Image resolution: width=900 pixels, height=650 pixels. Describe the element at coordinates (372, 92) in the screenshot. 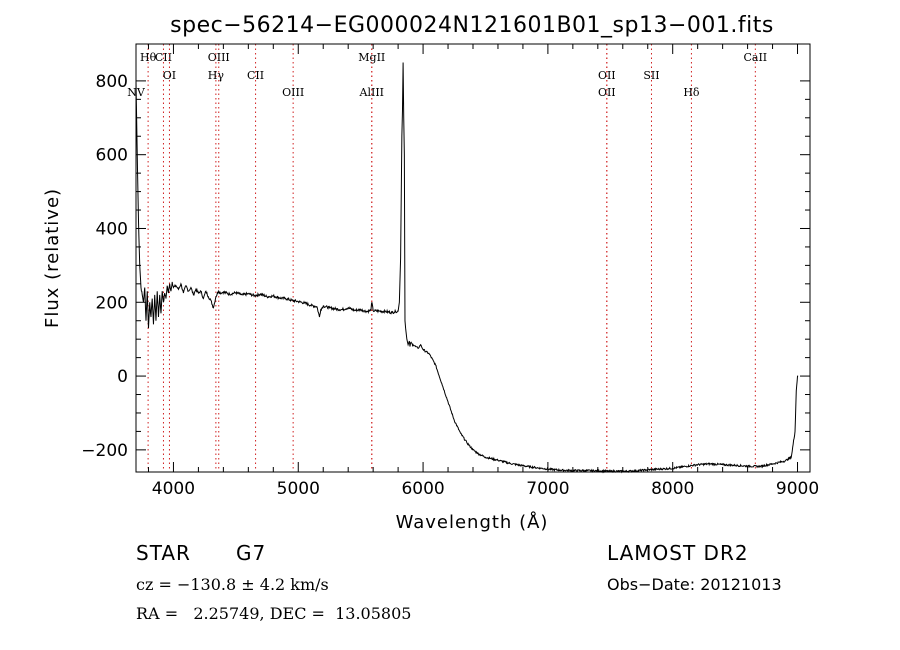

I see `line-label: AlIII` at that location.